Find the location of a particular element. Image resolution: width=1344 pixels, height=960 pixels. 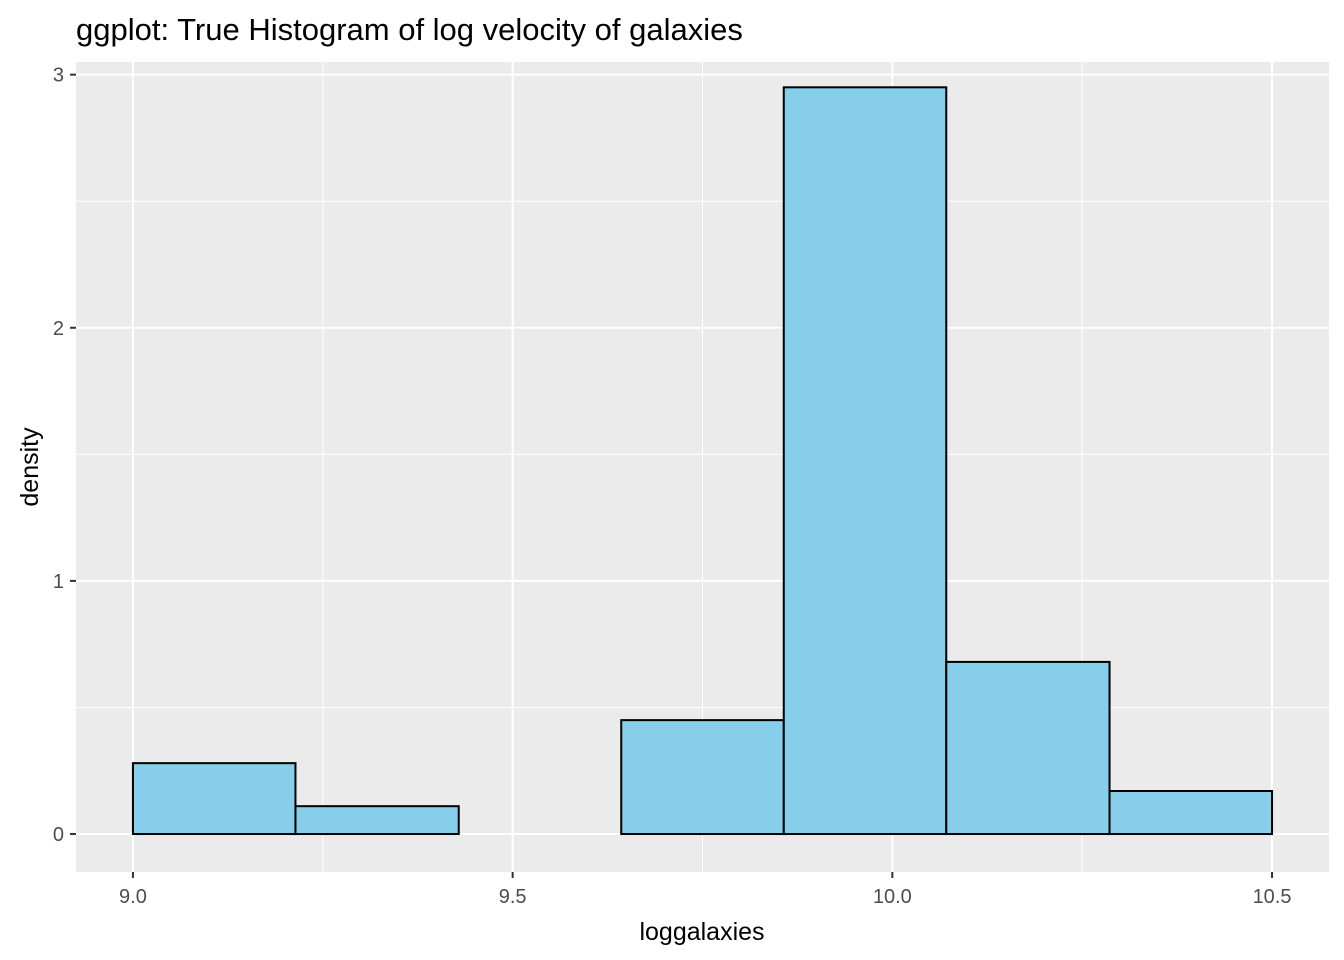

y-tick-label: 2 is located at coordinates (58, 329).